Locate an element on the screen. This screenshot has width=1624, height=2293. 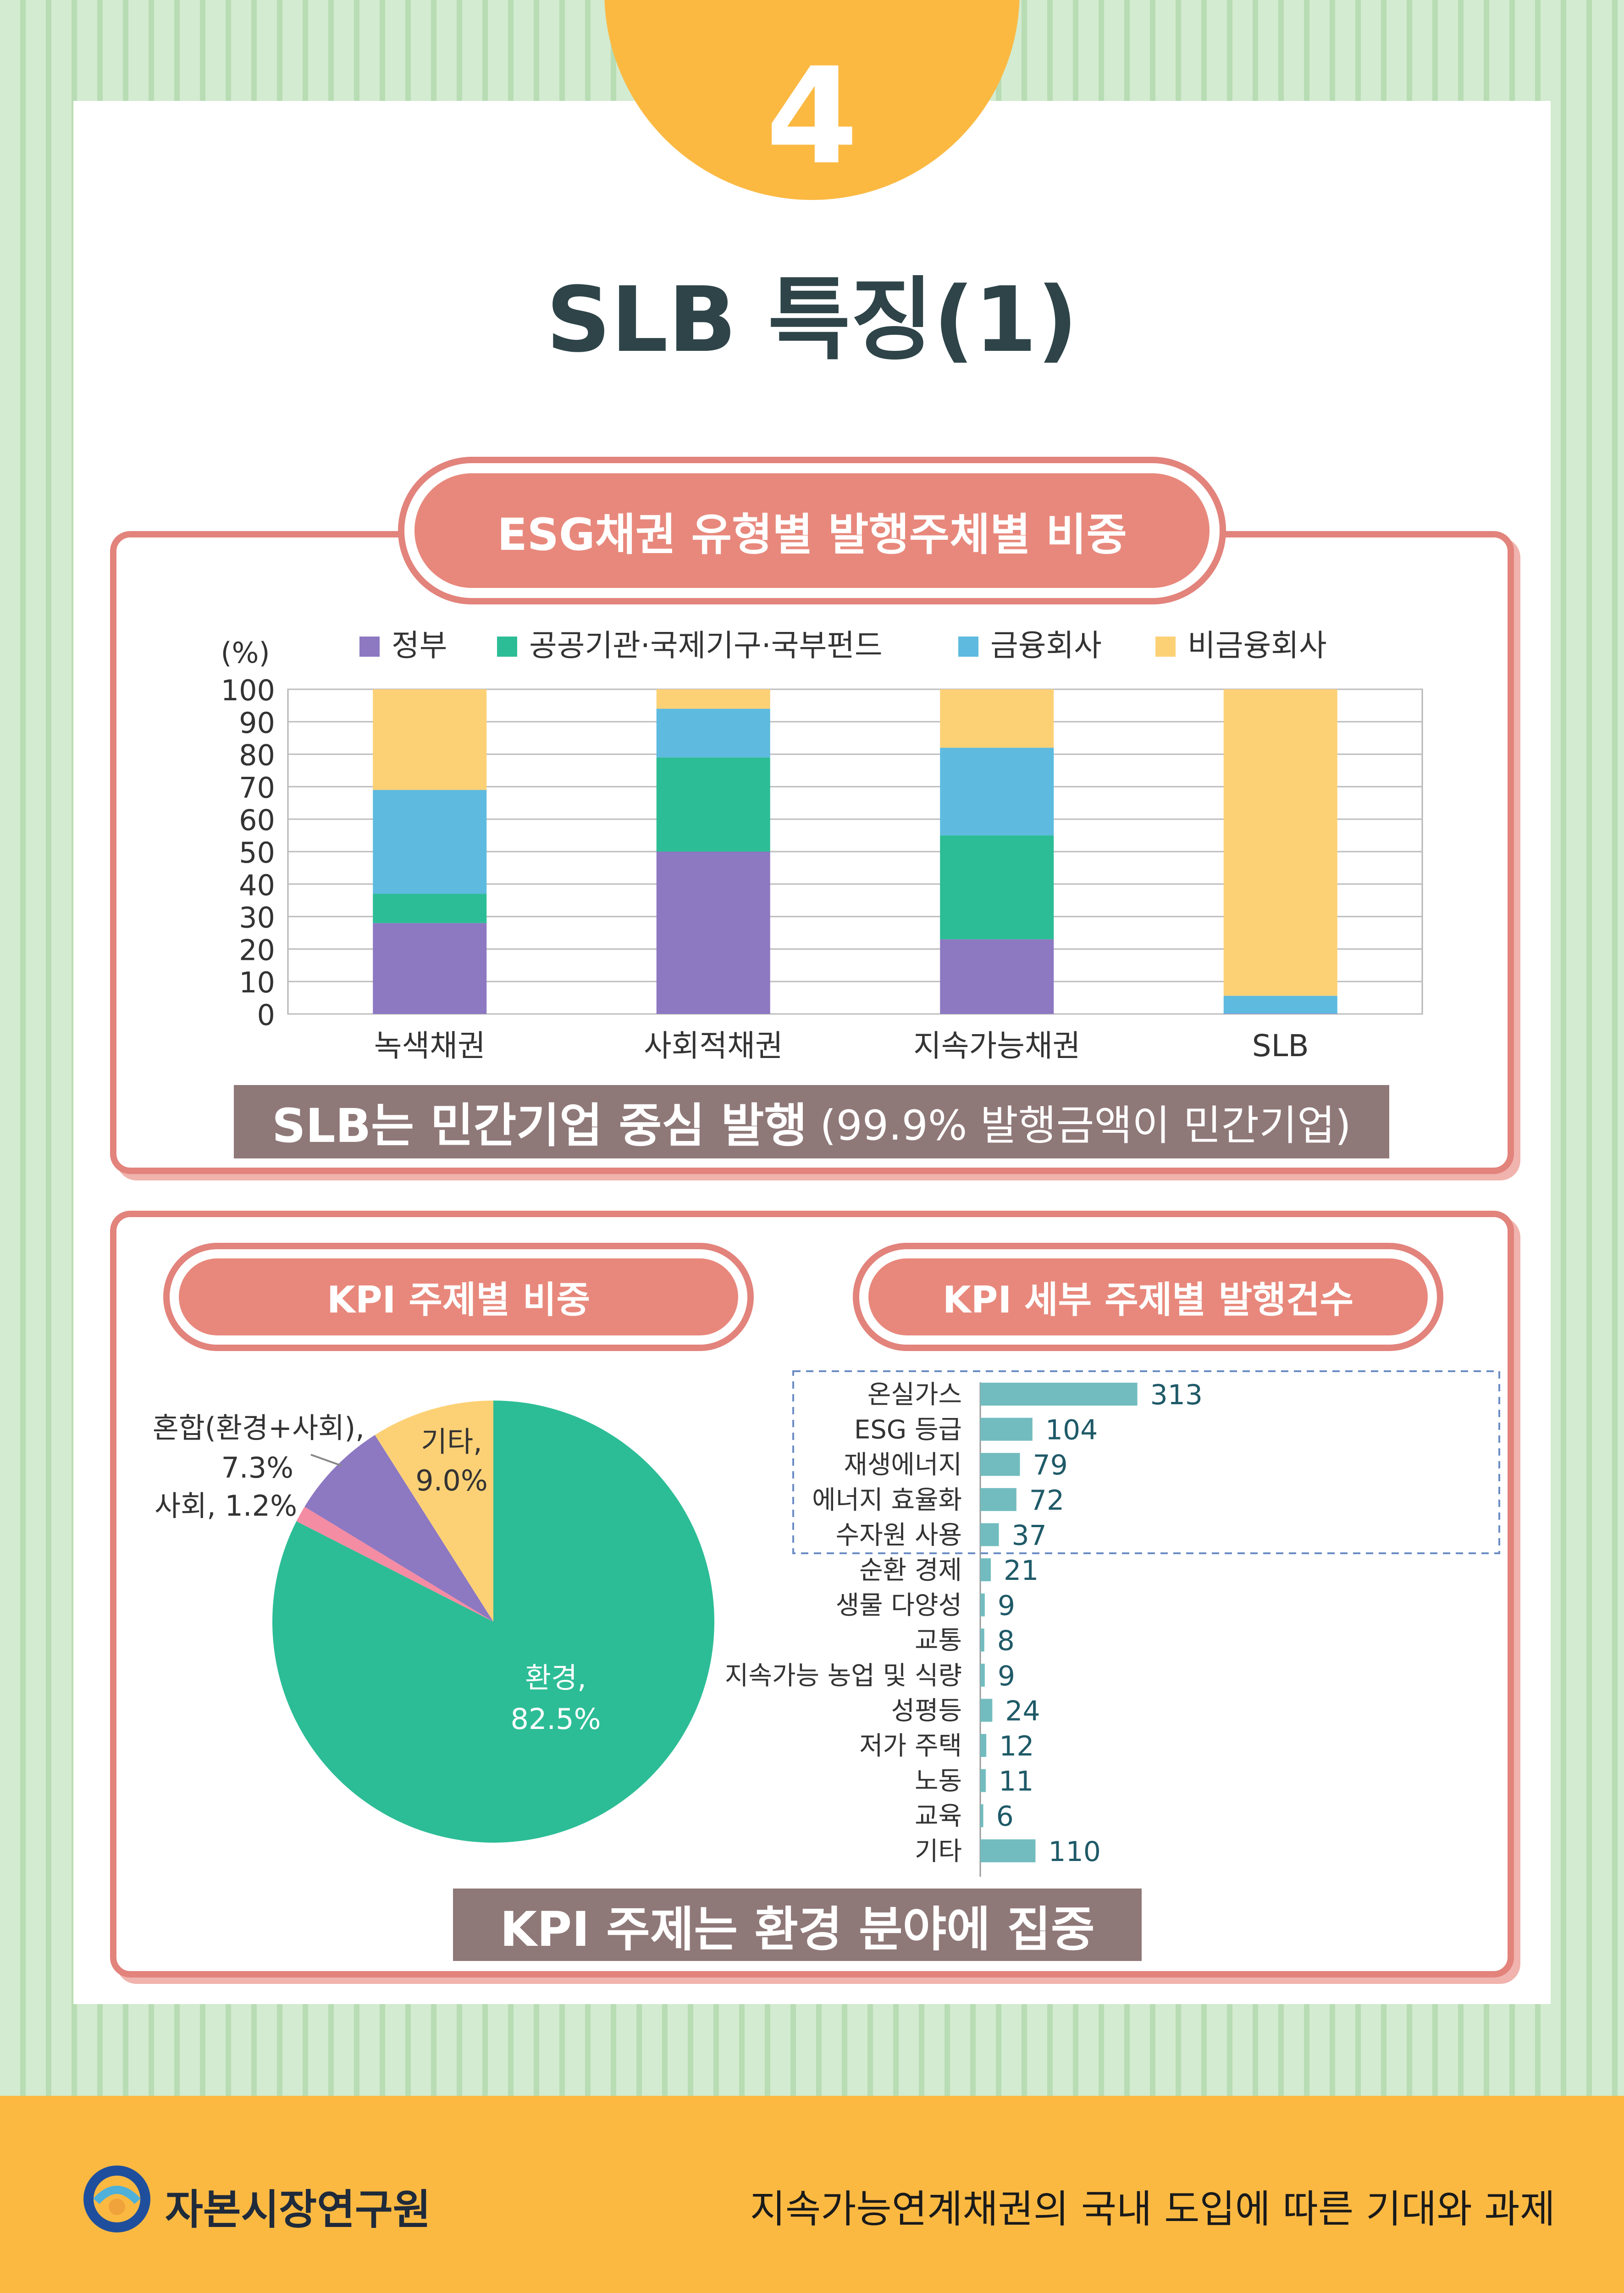
pie-label: 기타, is located at coordinates (451, 1441).